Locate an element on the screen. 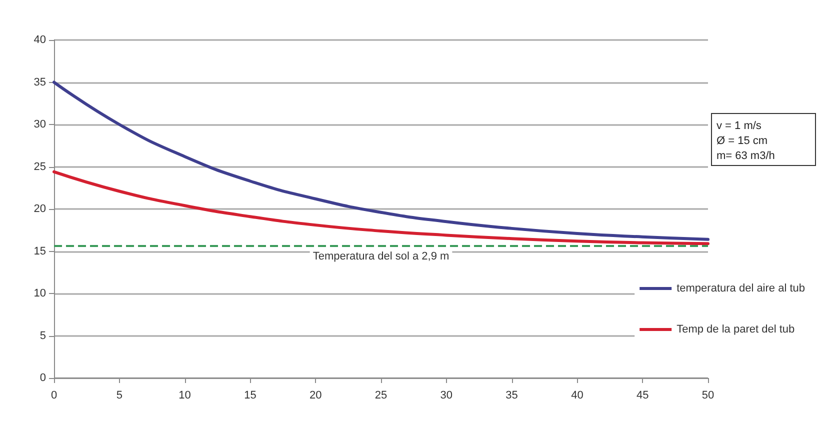 The height and width of the screenshot is (436, 832). x-tick-label: 45 is located at coordinates (642, 396).